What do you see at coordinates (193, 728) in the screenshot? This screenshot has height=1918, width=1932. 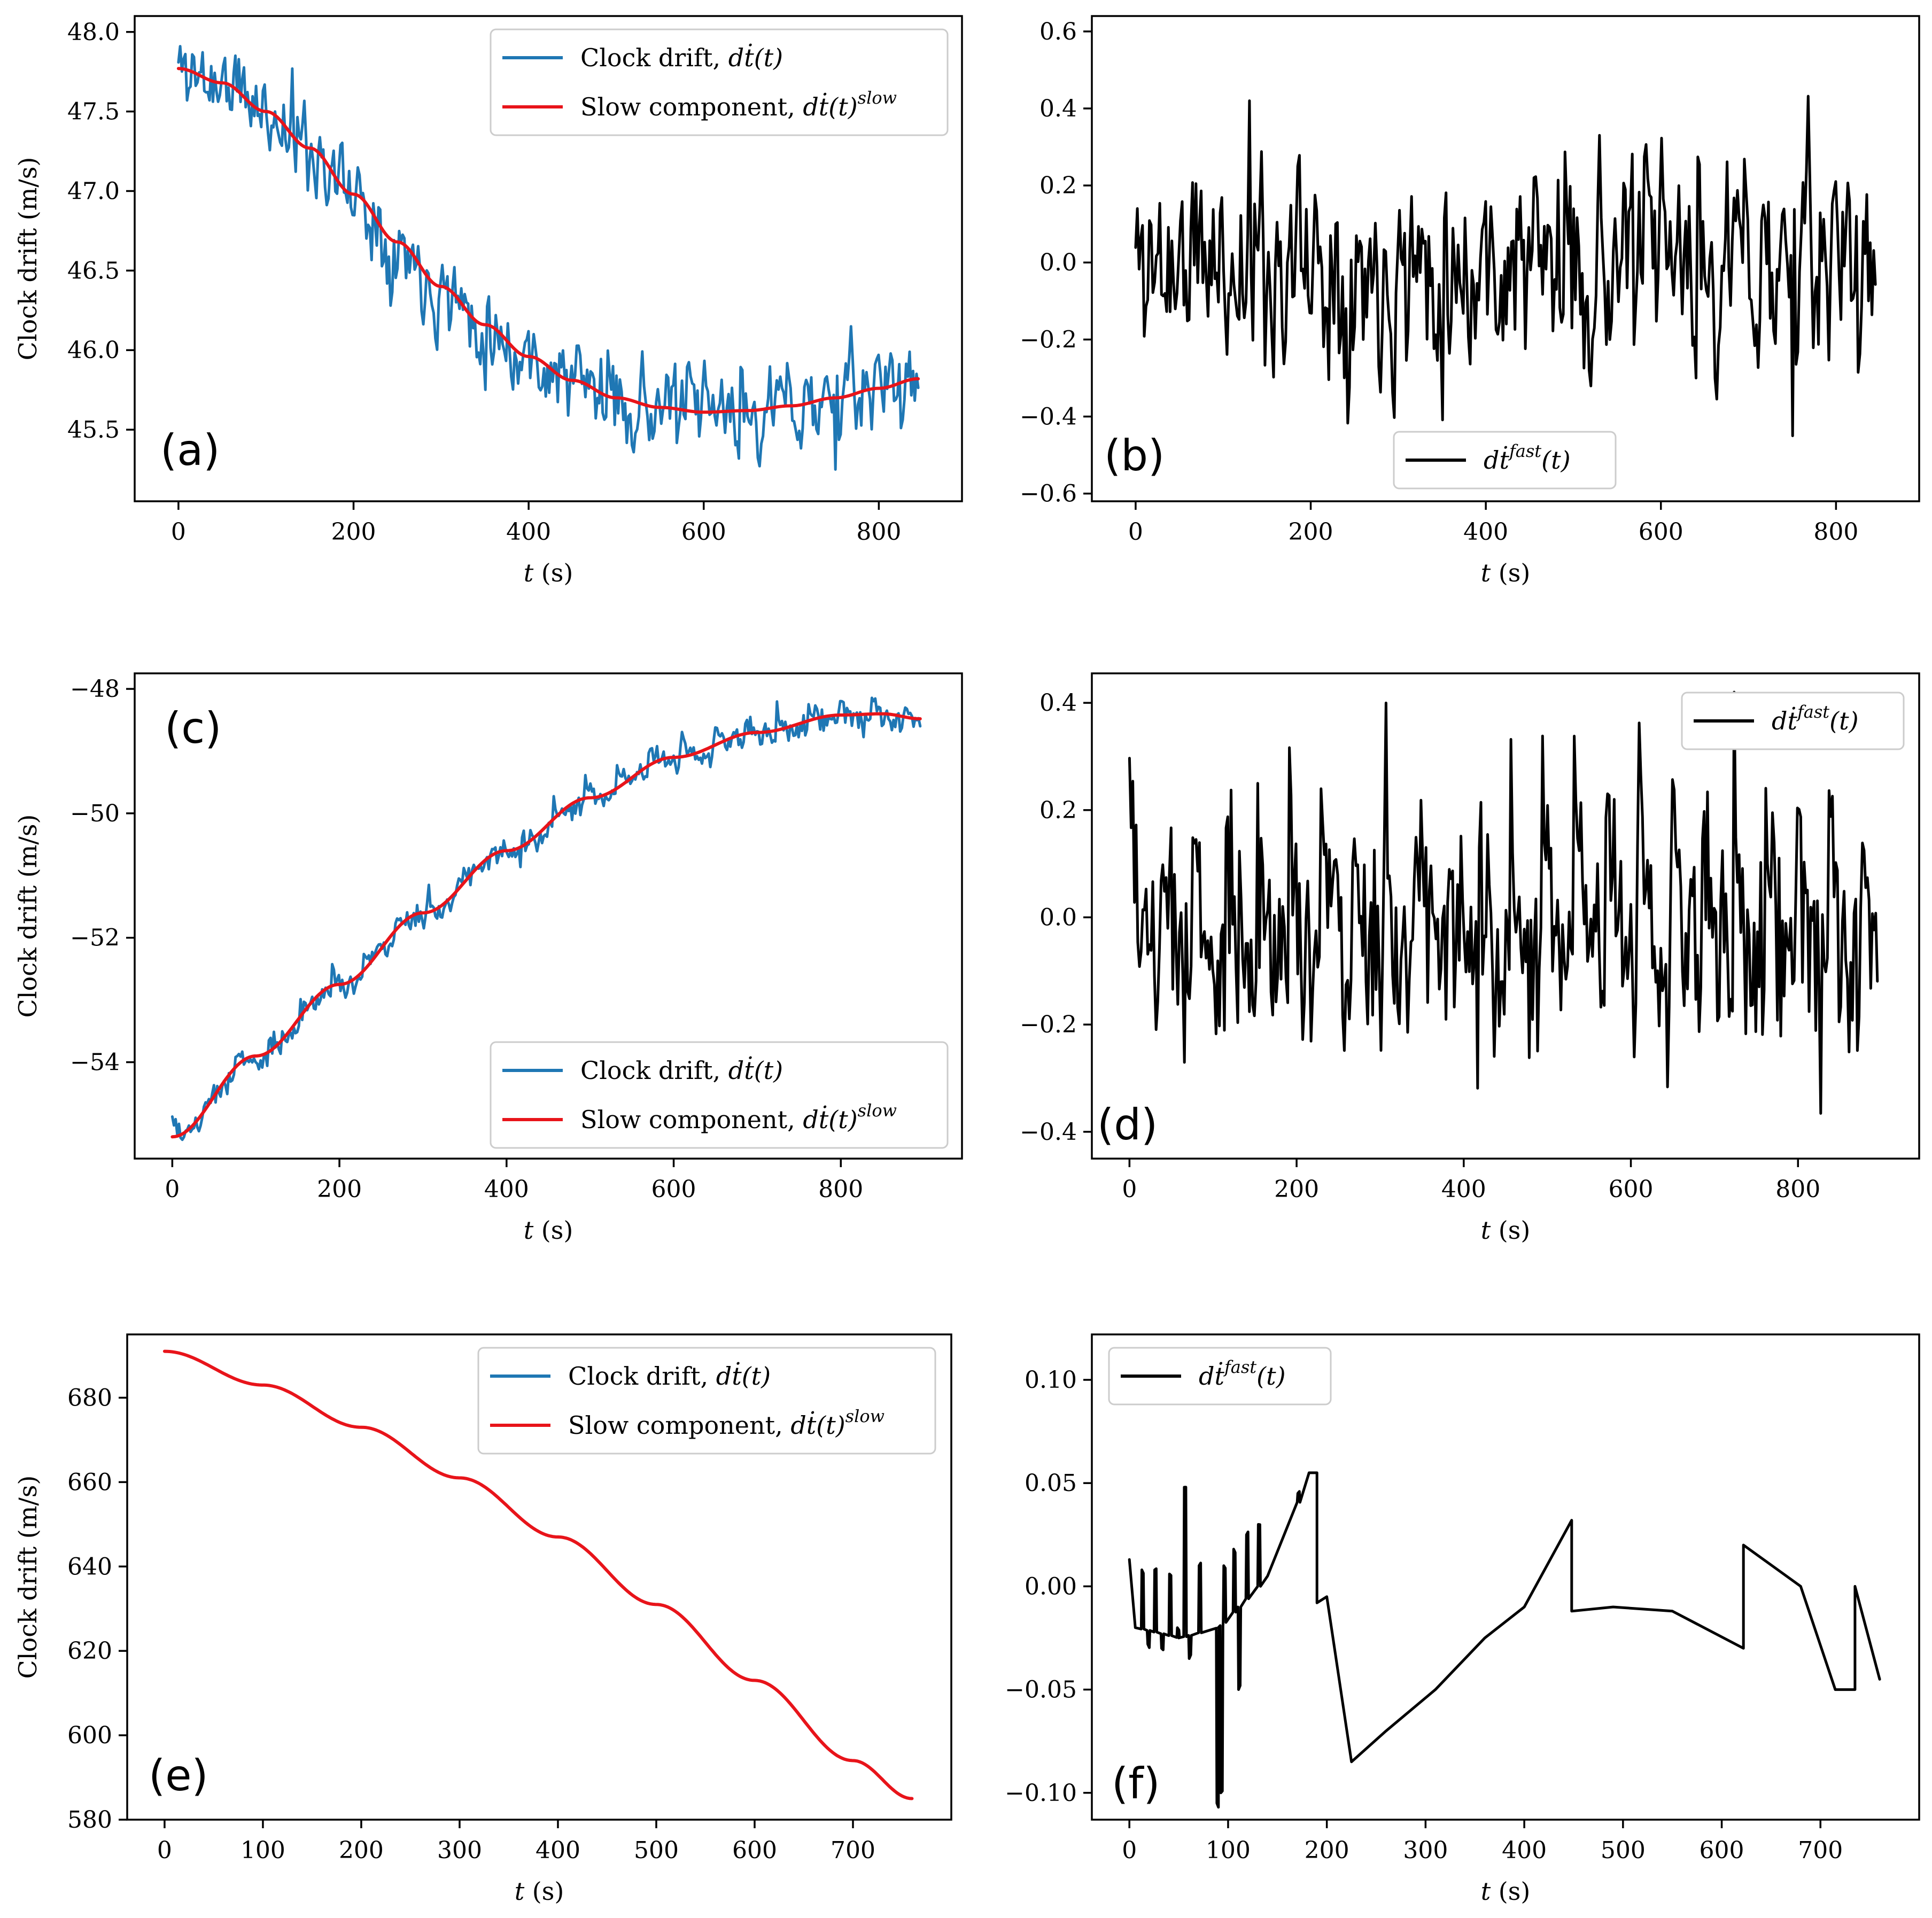 I see `panel-label-c: (c)` at bounding box center [193, 728].